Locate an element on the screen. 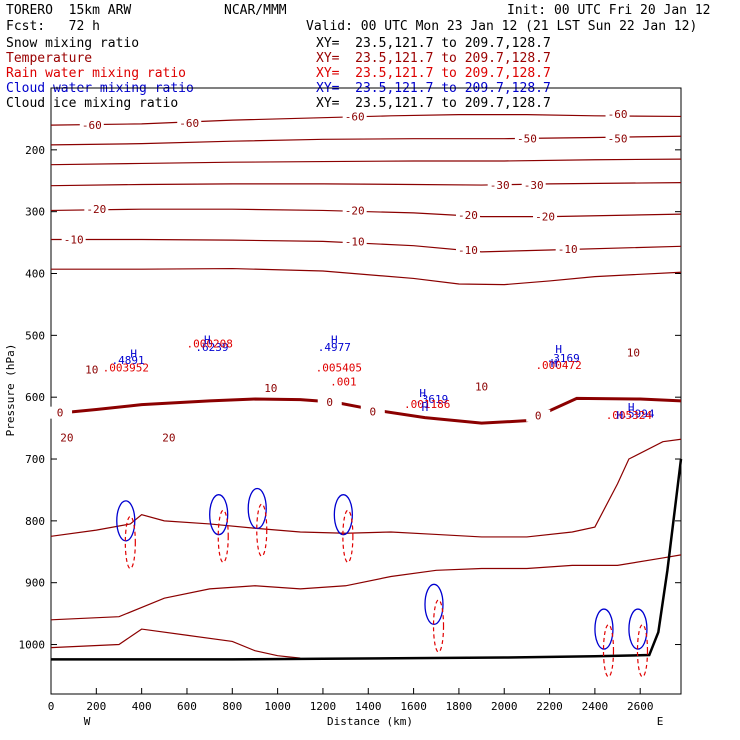 This screenshot has height=740, width=740. cloud-water-value-label: .4977 is located at coordinates (334, 347).